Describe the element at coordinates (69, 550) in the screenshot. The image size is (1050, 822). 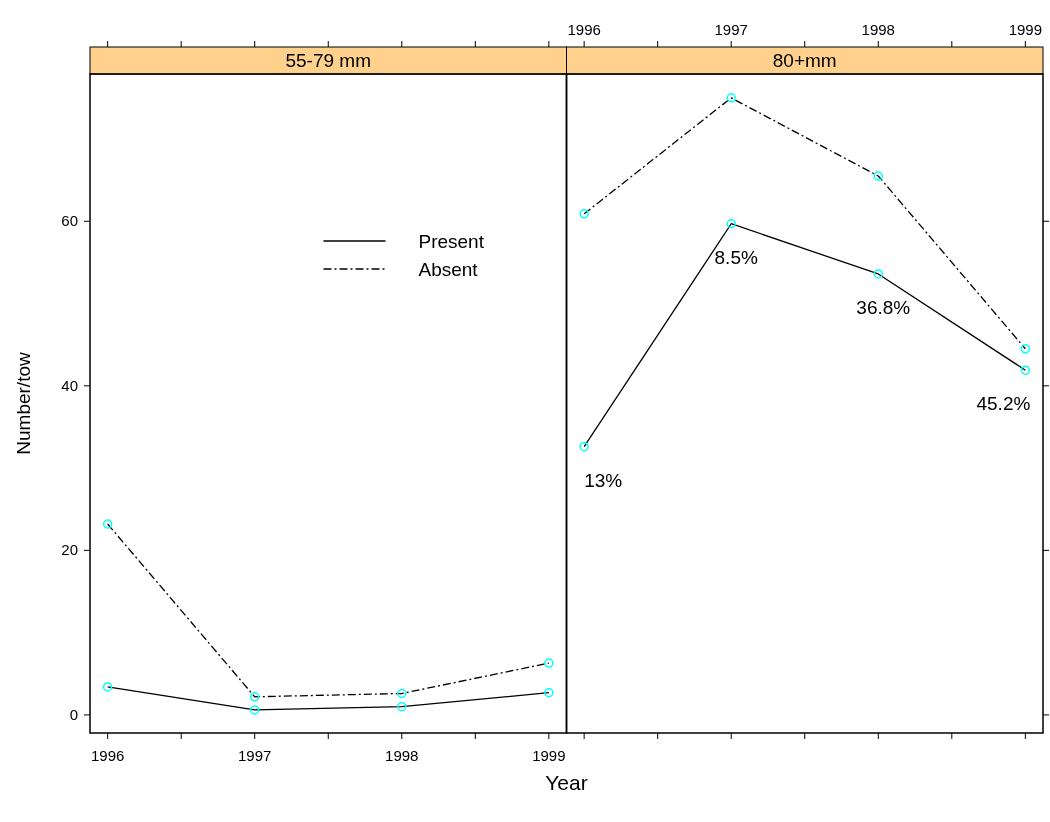
I see `y-tick-label: 20` at that location.